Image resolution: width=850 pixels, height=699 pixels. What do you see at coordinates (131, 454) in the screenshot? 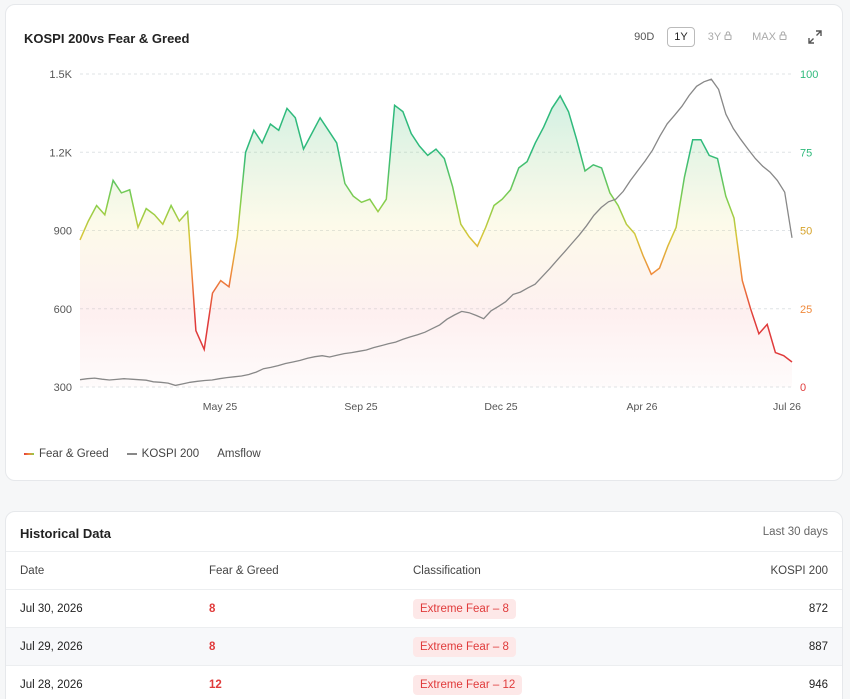
I see `kospi-swatch` at bounding box center [131, 454].